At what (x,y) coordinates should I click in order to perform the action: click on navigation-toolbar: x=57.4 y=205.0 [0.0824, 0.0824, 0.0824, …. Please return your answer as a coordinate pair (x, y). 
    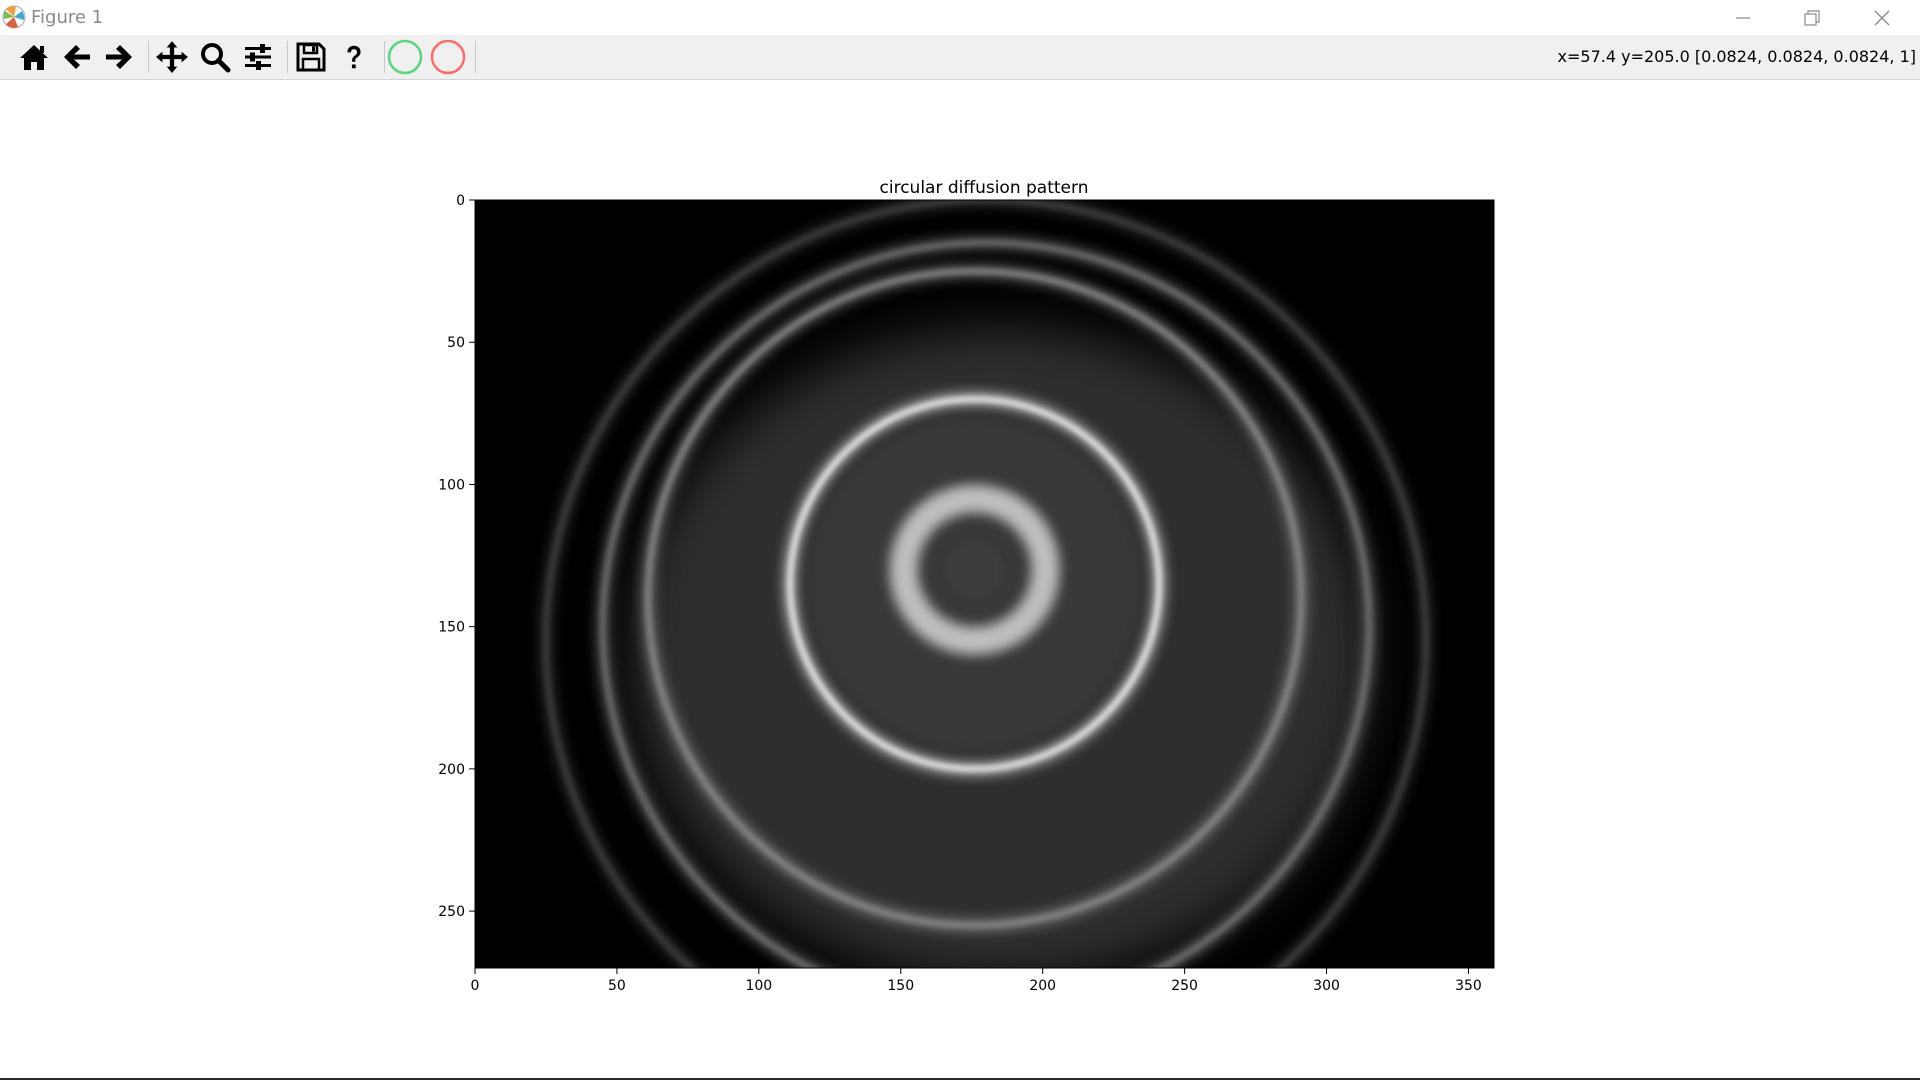
    Looking at the image, I should click on (960, 57).